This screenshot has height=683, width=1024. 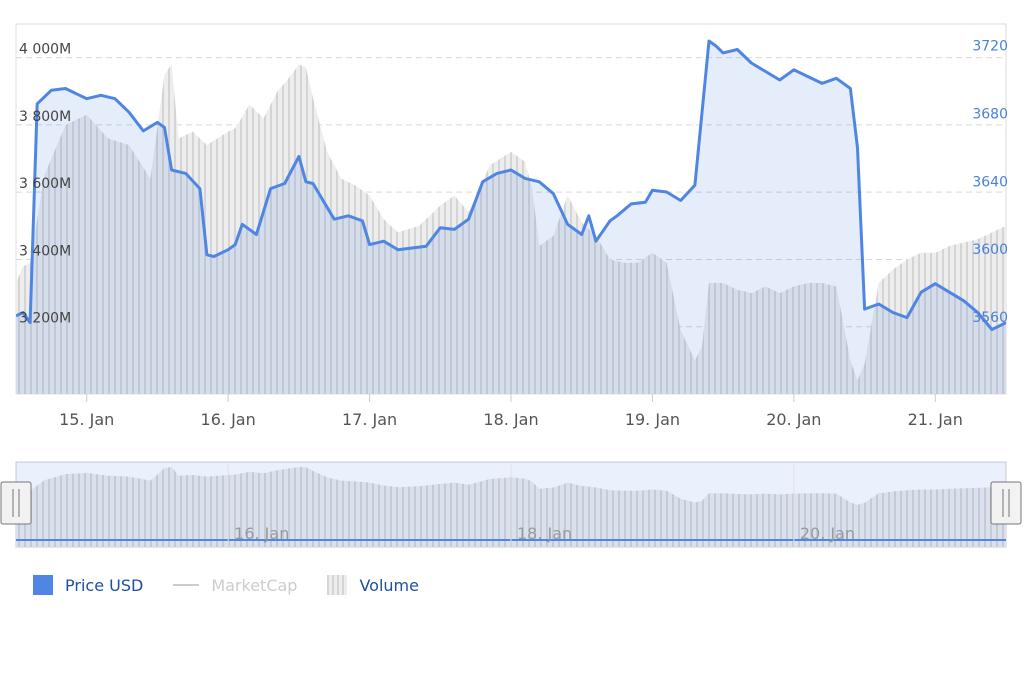 I want to click on y-left-tick-label: 3 800M, so click(x=45, y=117).